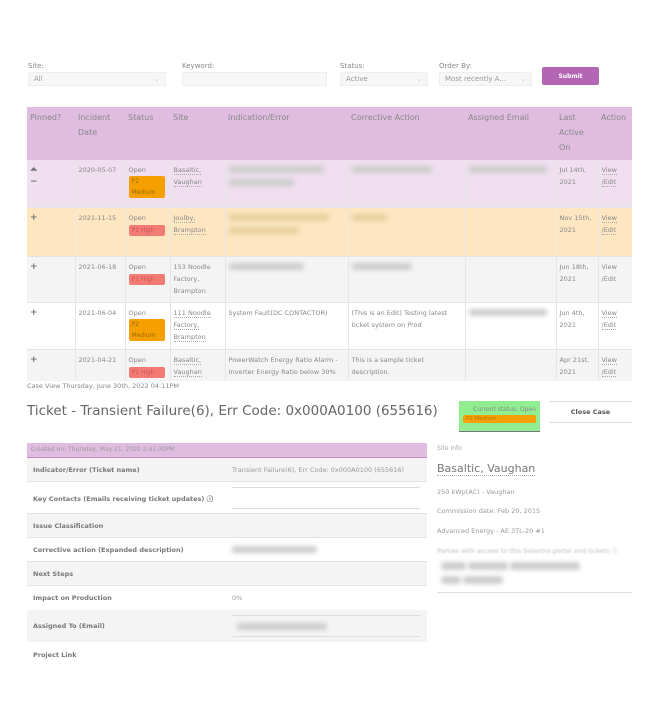 The width and height of the screenshot is (653, 704). What do you see at coordinates (189, 224) in the screenshot?
I see `site-link: Joulby, Brampton` at bounding box center [189, 224].